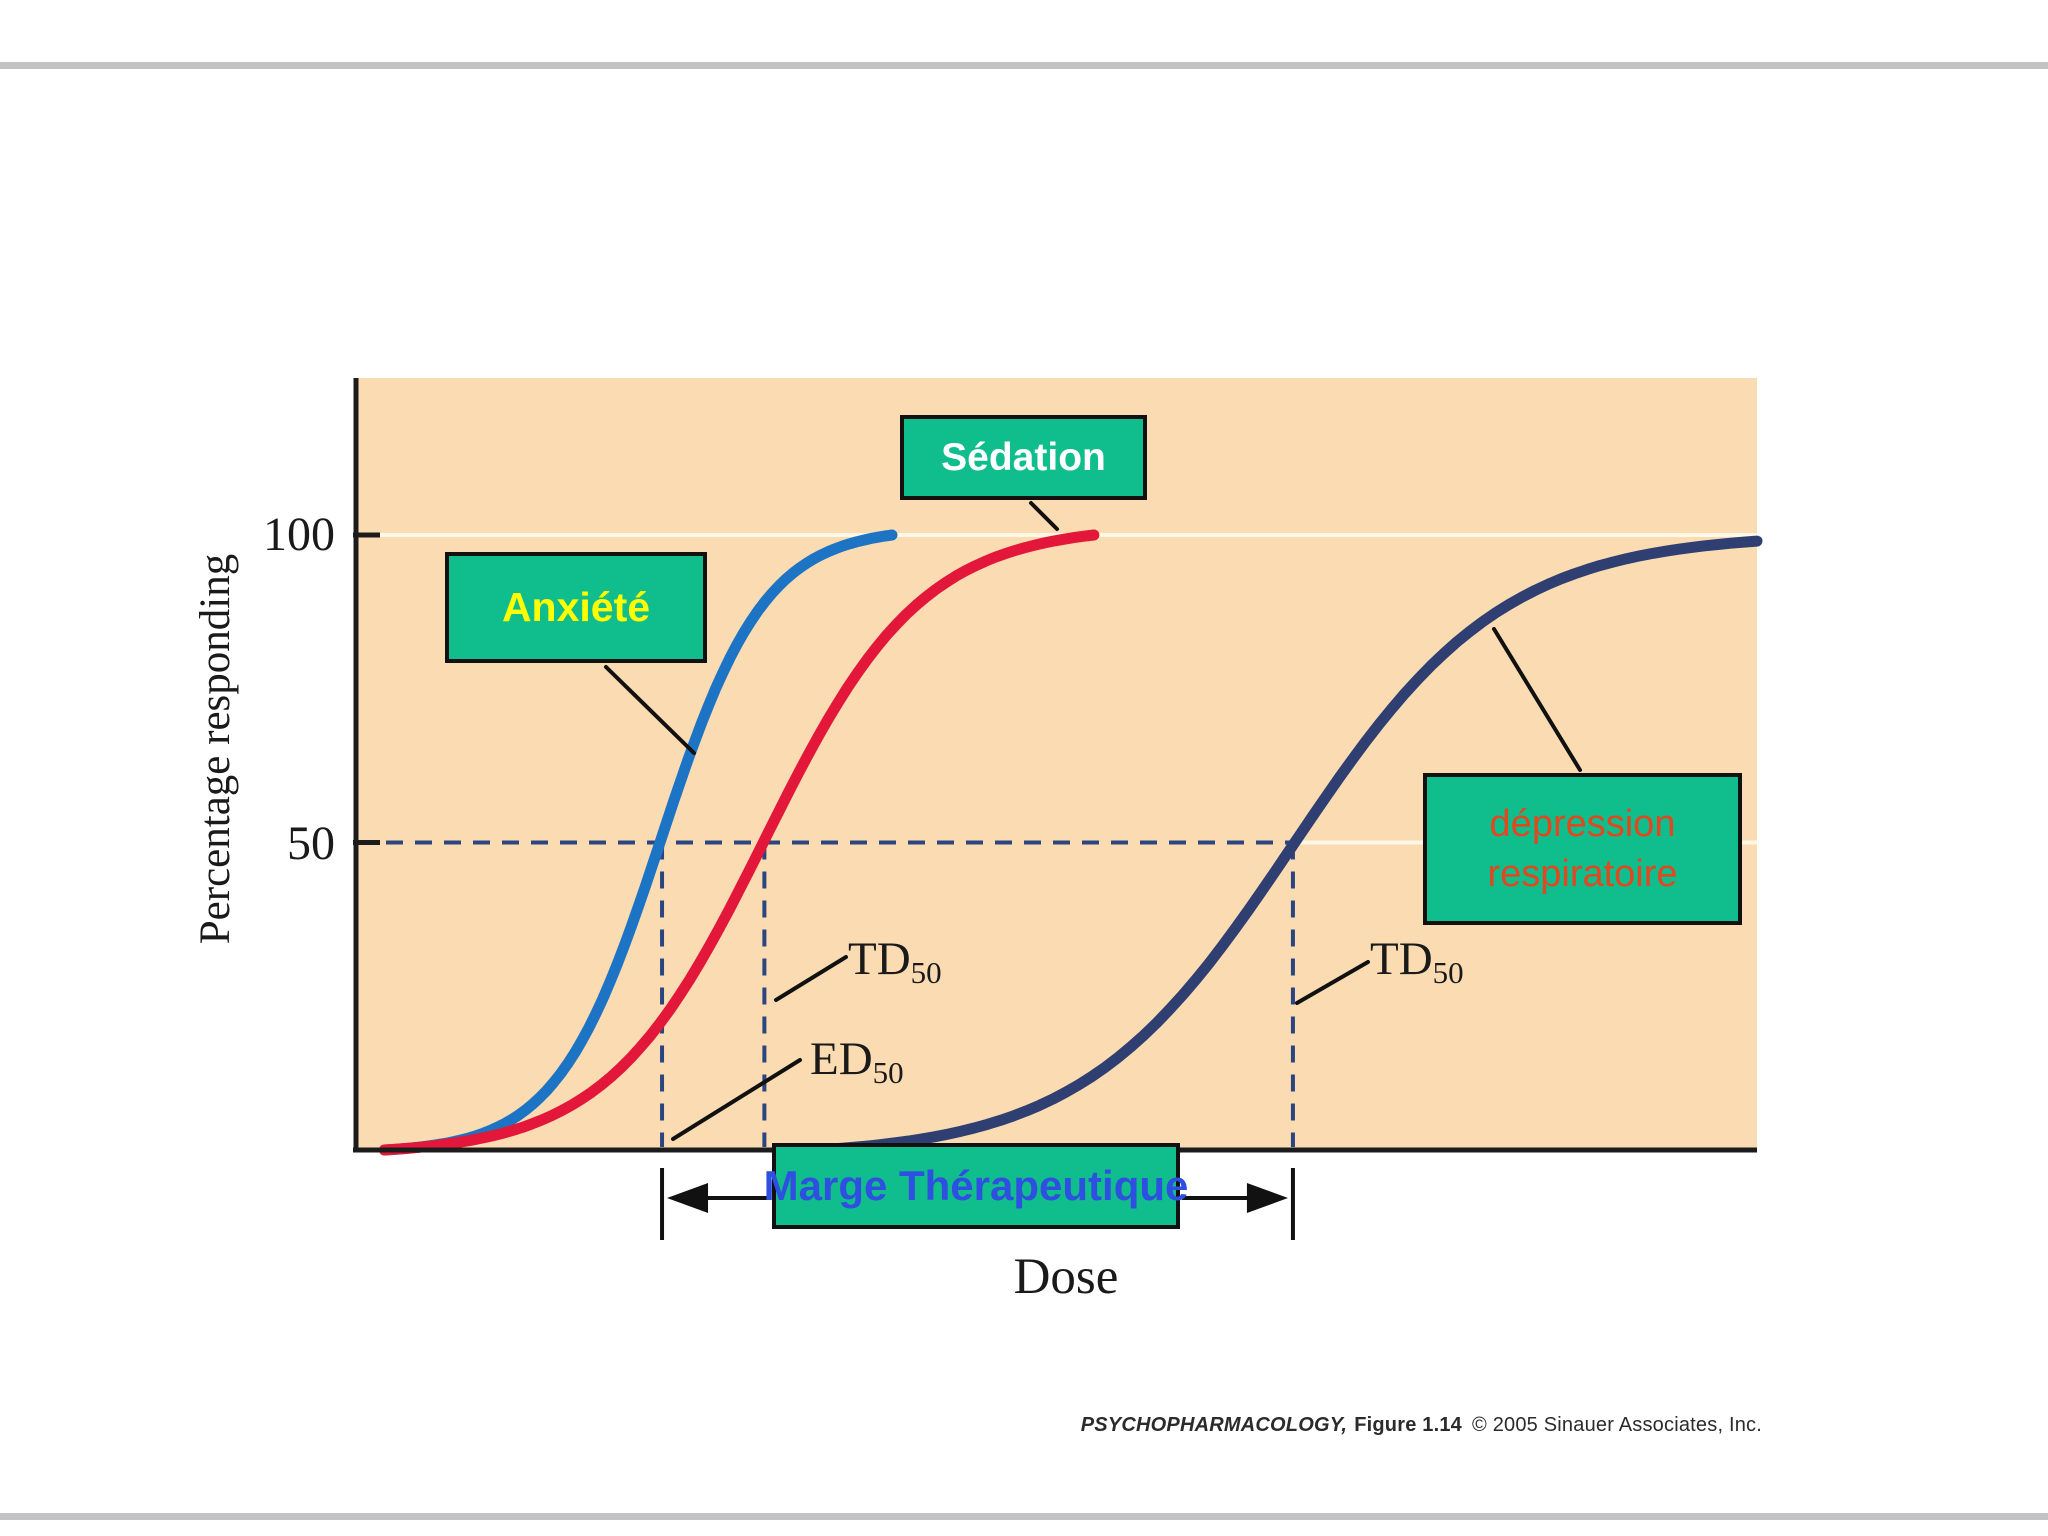 The height and width of the screenshot is (1536, 2048). Describe the element at coordinates (650, 710) in the screenshot. I see `anxiete-leader-line` at that location.